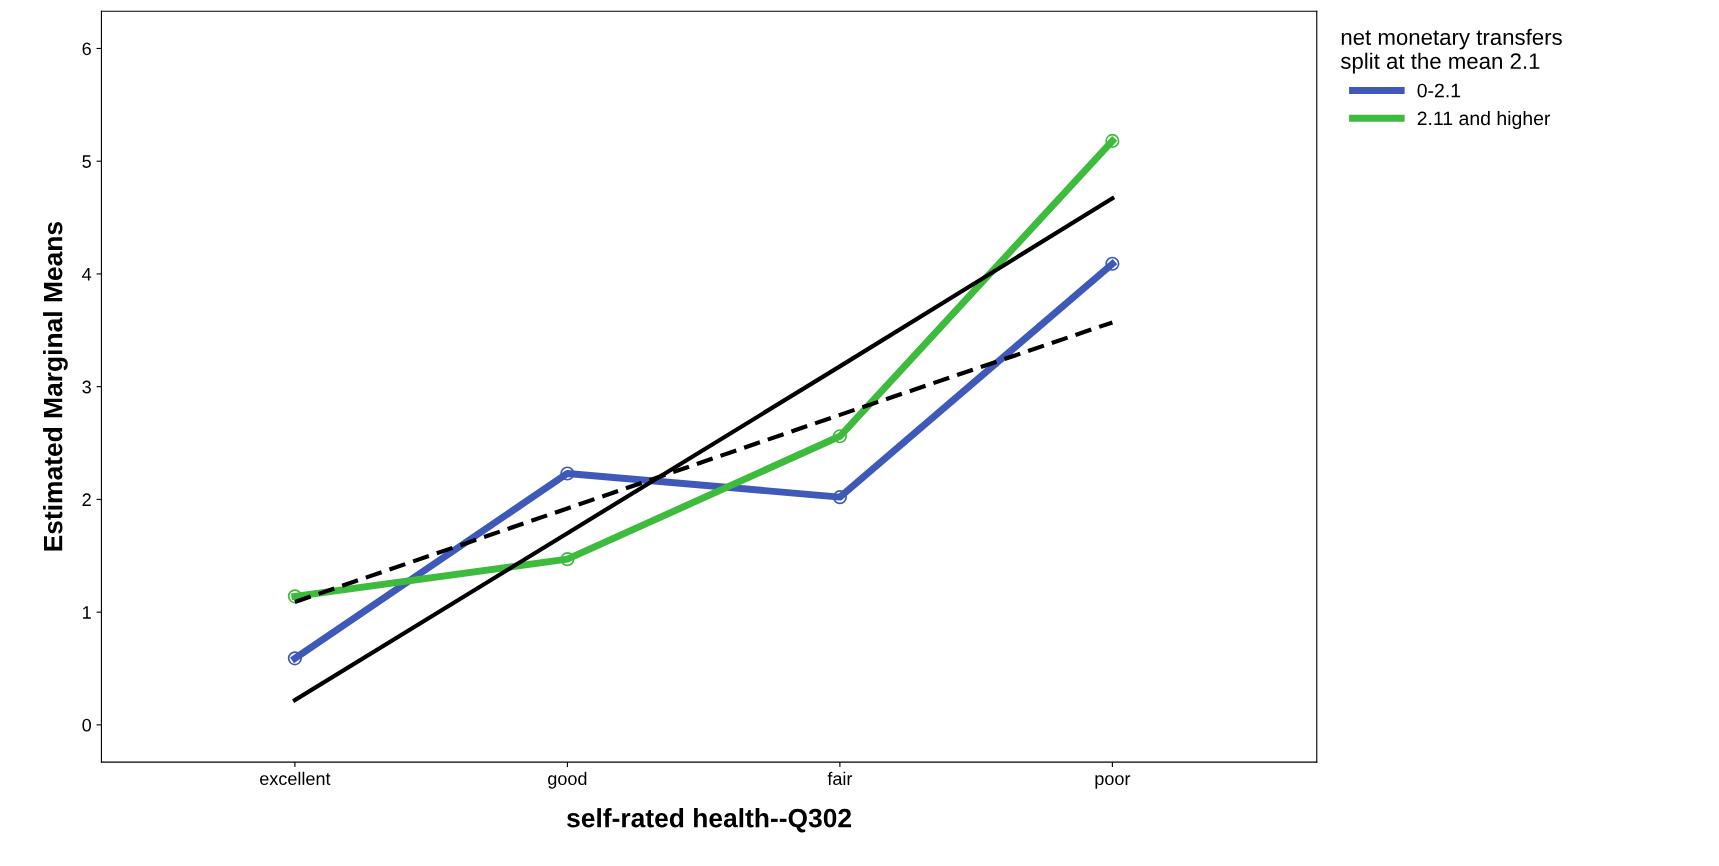  Describe the element at coordinates (295, 778) in the screenshot. I see `x-tick-label: excellent` at that location.